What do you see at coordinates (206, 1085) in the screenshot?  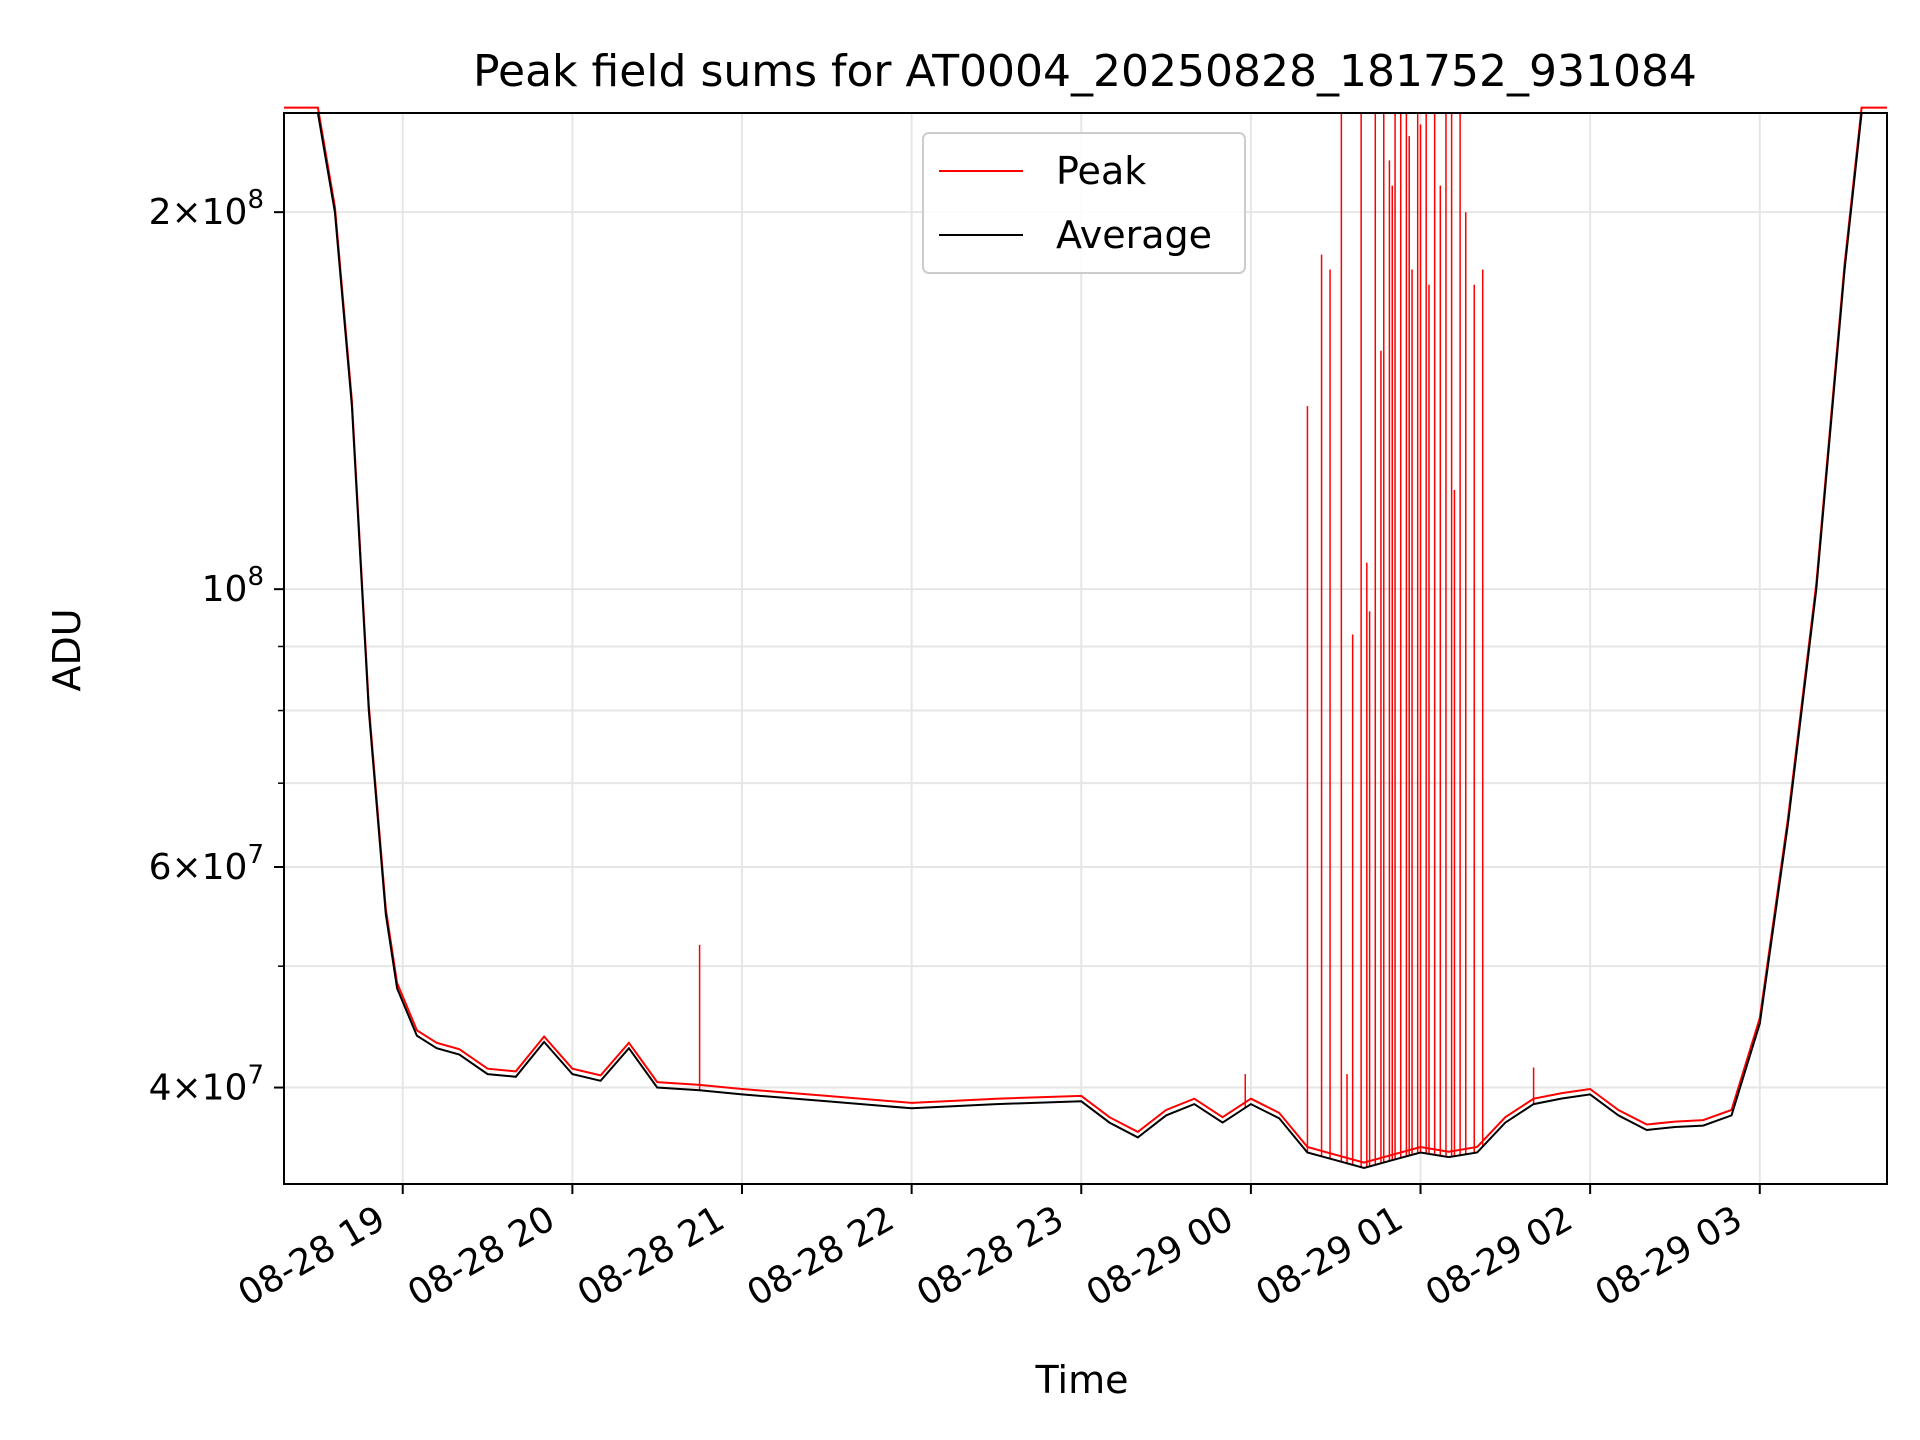 I see `y-tick-label: 4×107` at bounding box center [206, 1085].